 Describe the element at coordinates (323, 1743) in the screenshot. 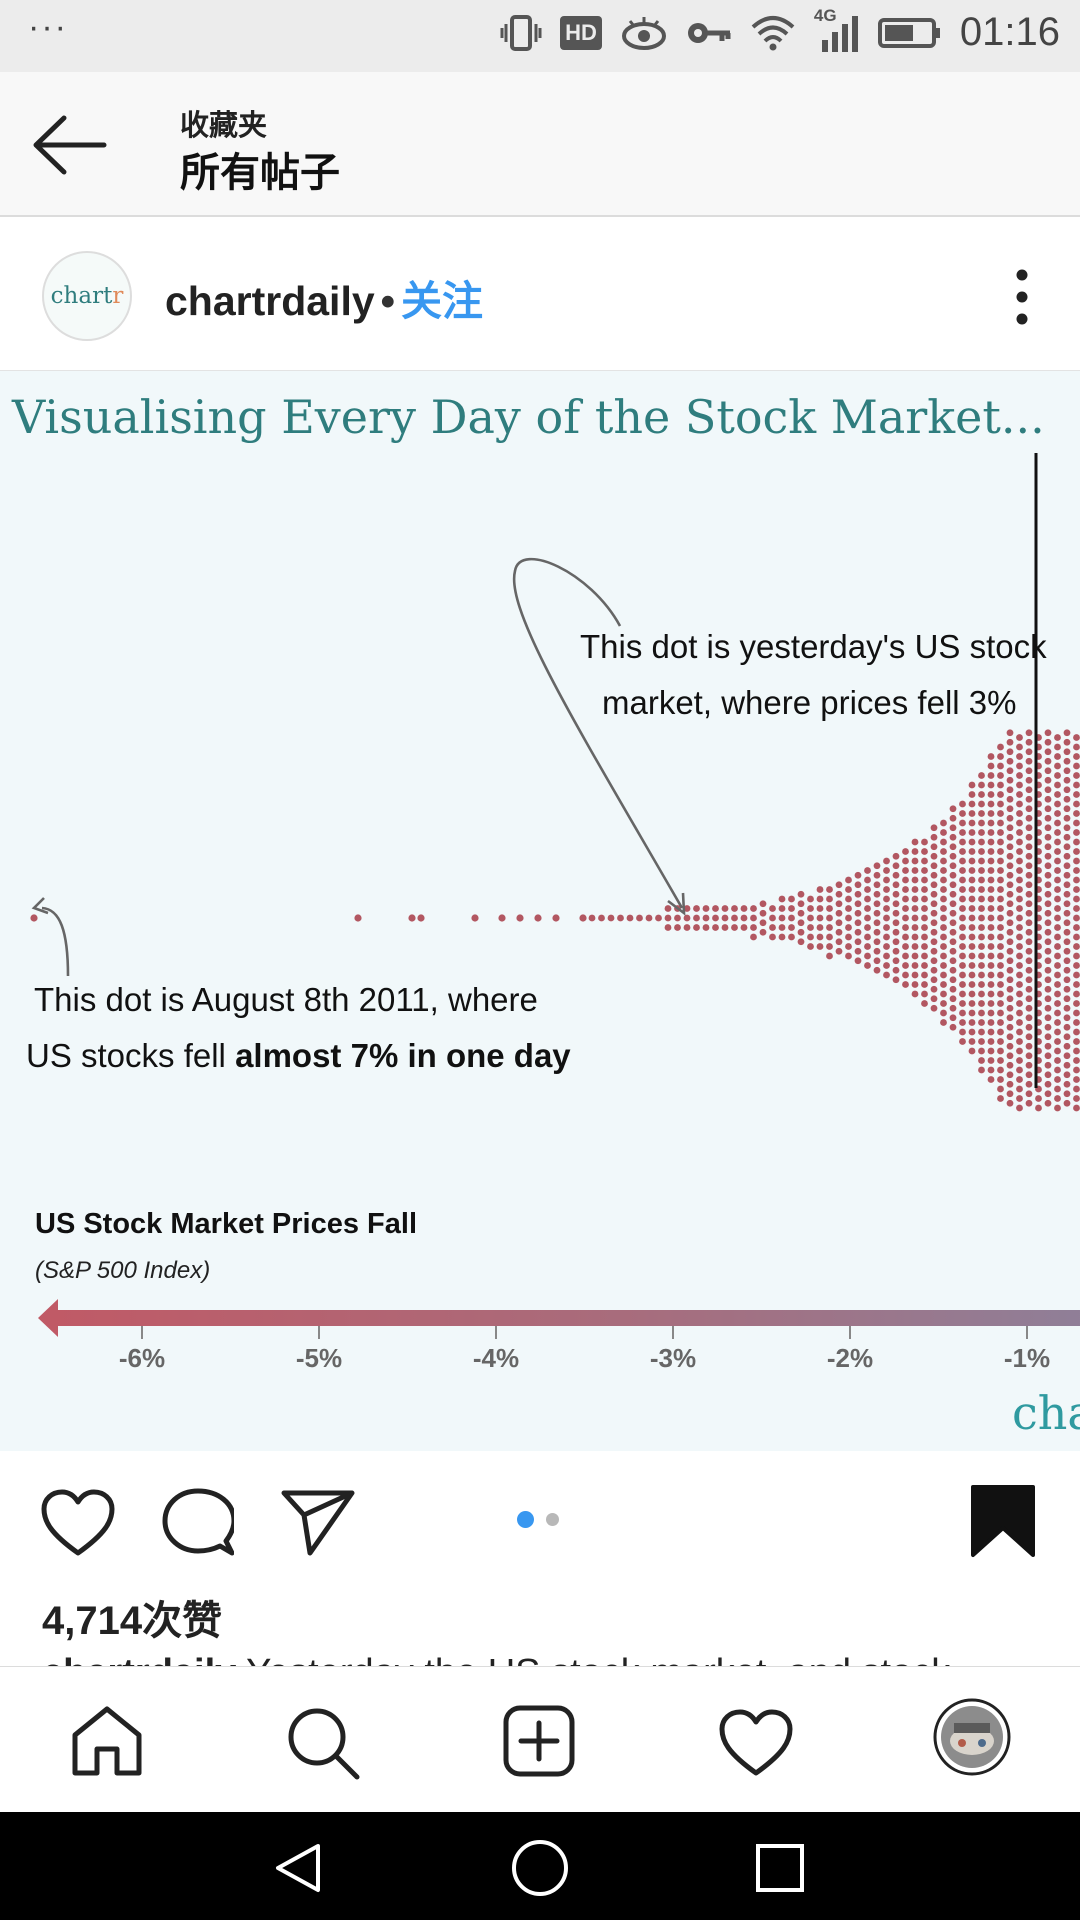

I see `search-icon` at that location.